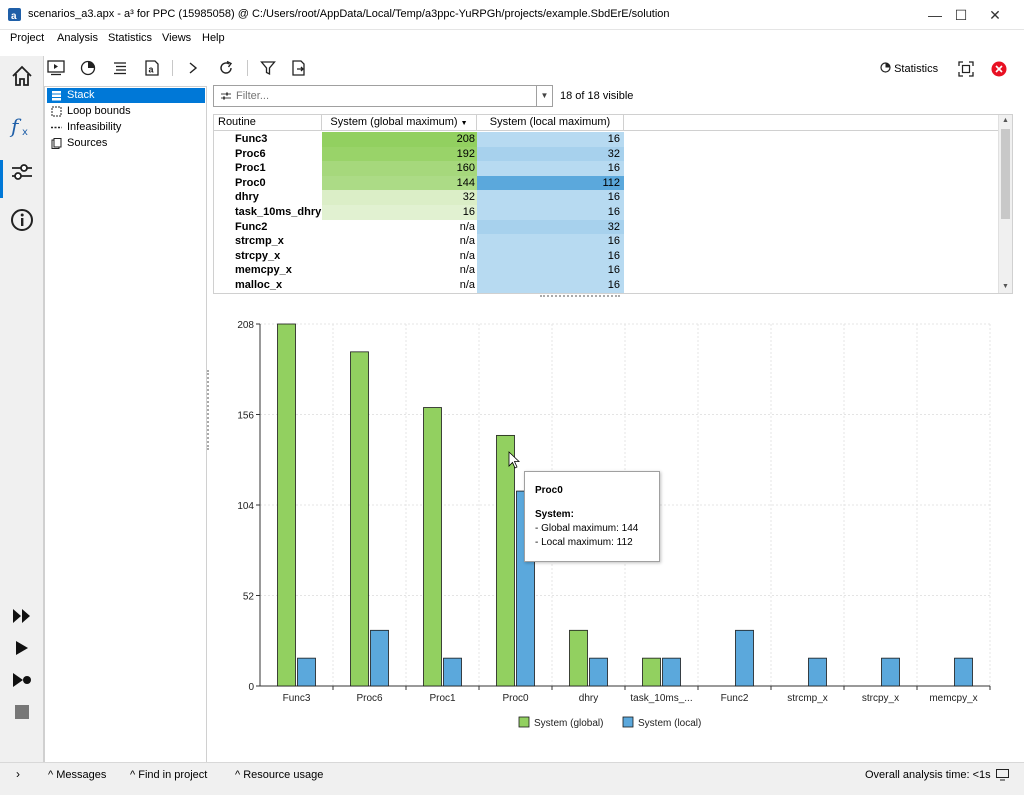  What do you see at coordinates (999, 69) in the screenshot?
I see `close-view-icon` at bounding box center [999, 69].